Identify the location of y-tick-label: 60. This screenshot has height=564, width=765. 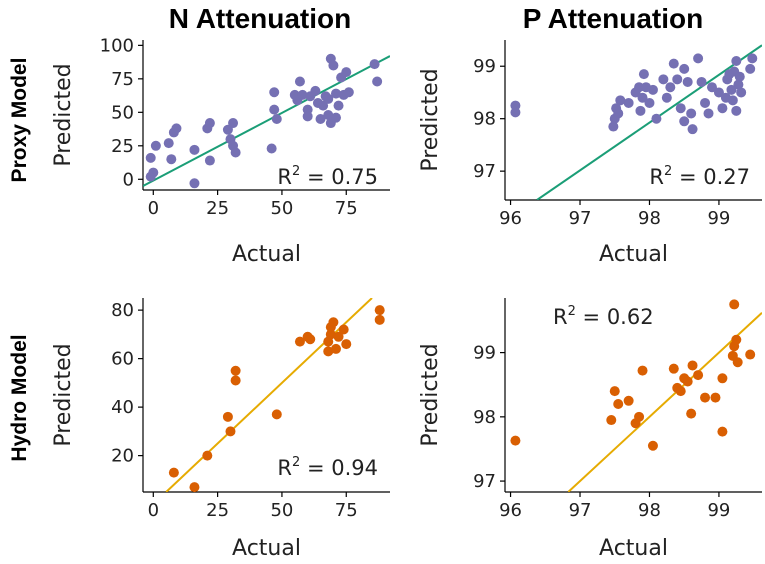
(122, 359).